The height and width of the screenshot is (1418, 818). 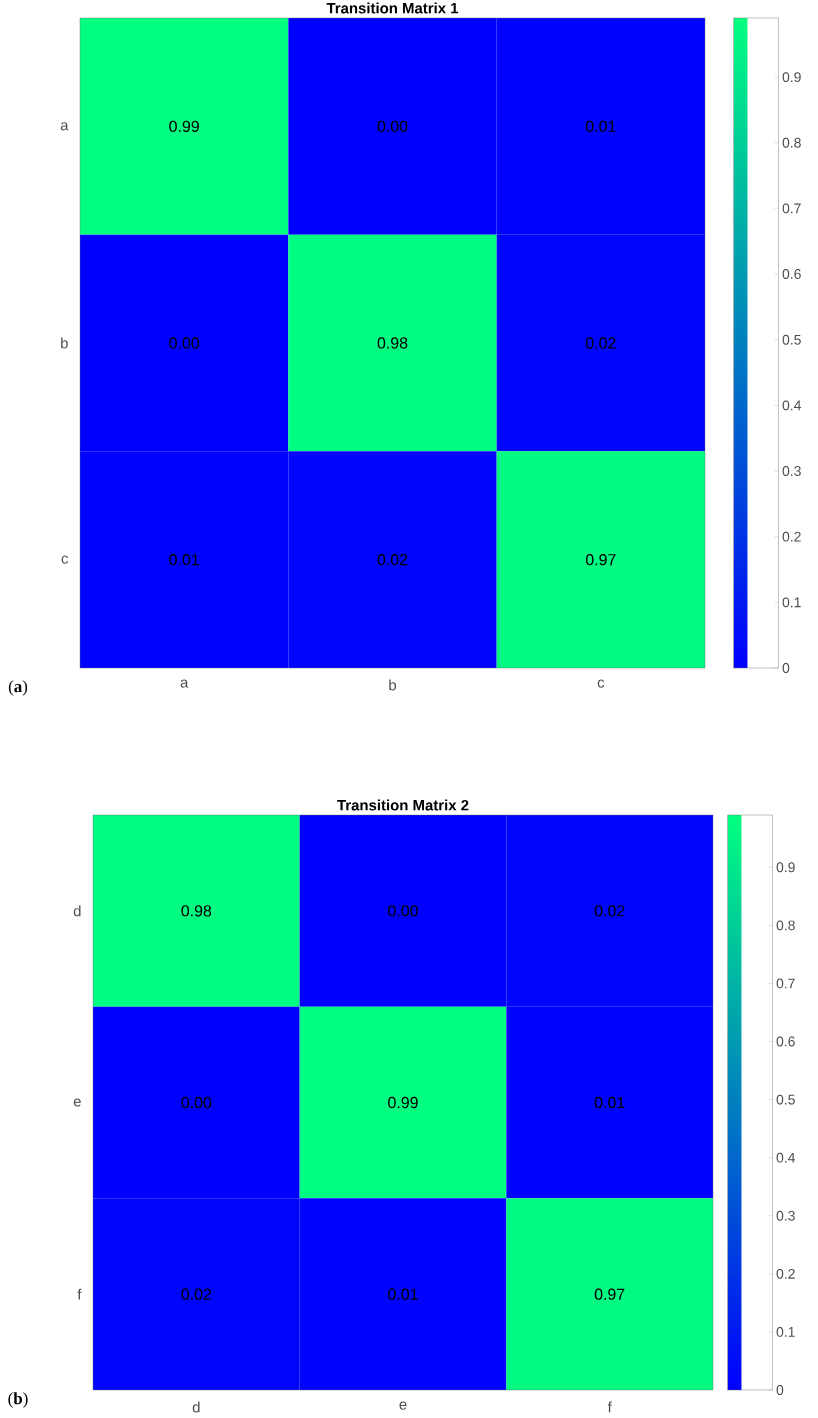 I want to click on x-tick-label: c, so click(x=601, y=683).